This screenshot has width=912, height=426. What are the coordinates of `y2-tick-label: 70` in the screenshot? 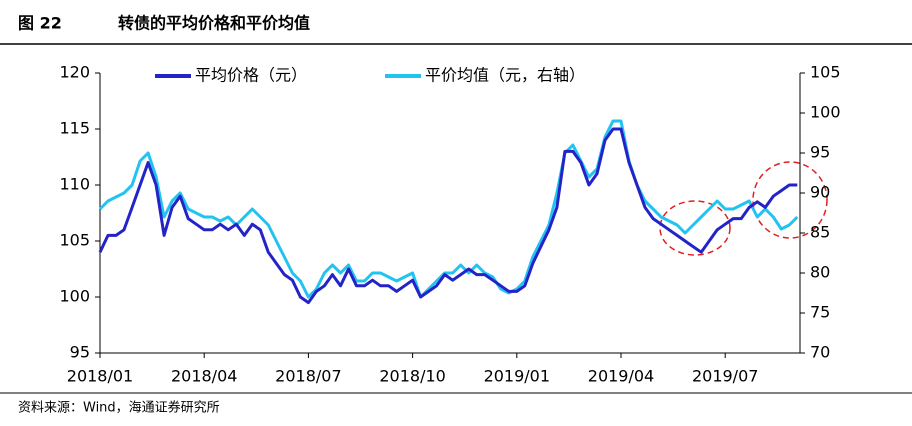 It's located at (820, 352).